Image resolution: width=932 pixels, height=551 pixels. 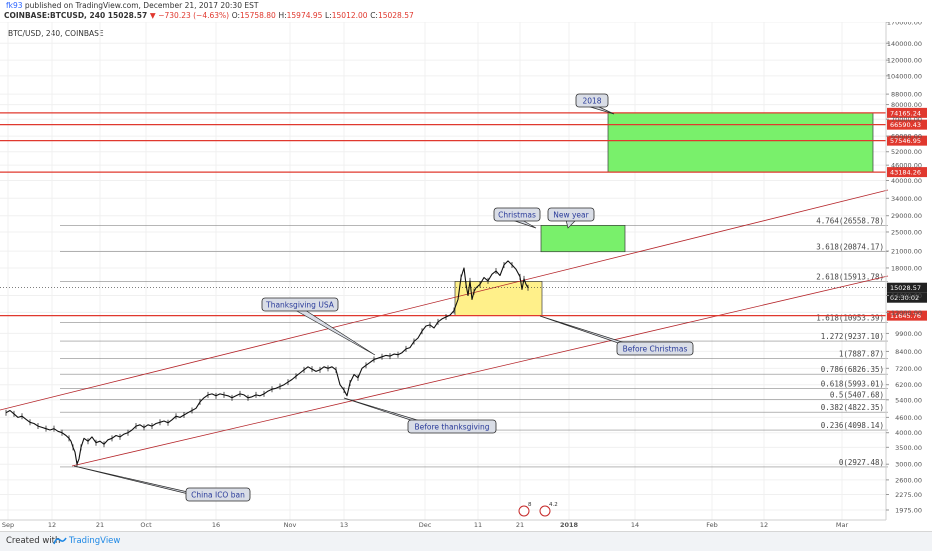 I want to click on open-label: O:, so click(x=236, y=15).